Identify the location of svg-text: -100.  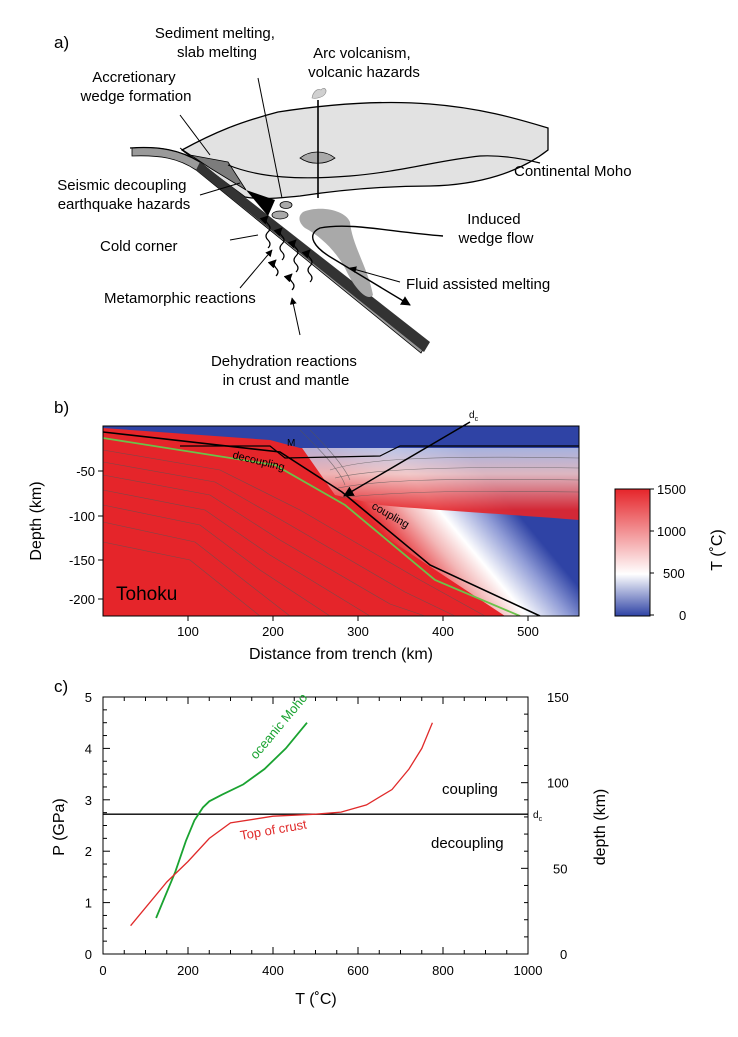
(82, 516).